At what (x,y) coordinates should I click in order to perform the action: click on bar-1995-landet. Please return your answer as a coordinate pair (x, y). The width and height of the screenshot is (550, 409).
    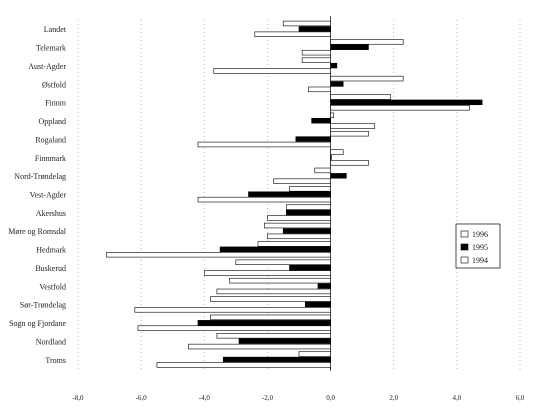
    Looking at the image, I should click on (314, 29).